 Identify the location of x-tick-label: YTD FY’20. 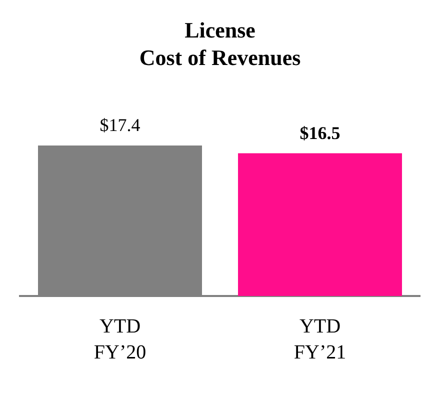
(120, 339).